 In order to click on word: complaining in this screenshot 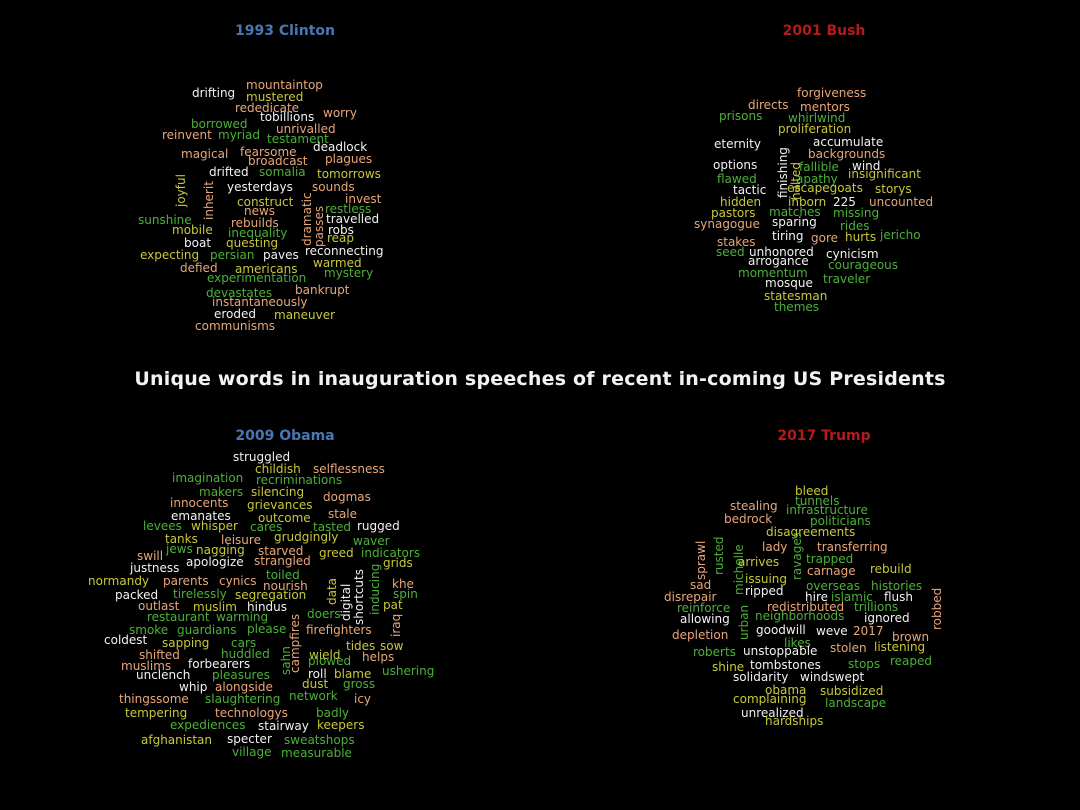, I will do `click(770, 699)`.